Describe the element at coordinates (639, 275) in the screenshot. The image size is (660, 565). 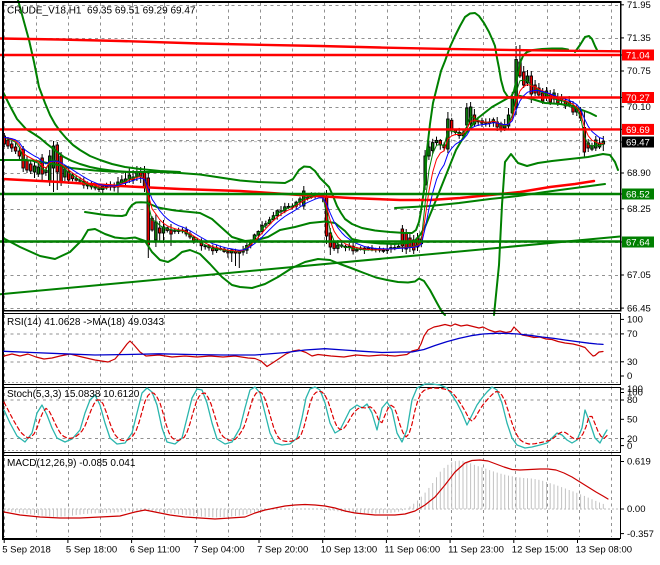
I see `svg-text: 67.05` at that location.